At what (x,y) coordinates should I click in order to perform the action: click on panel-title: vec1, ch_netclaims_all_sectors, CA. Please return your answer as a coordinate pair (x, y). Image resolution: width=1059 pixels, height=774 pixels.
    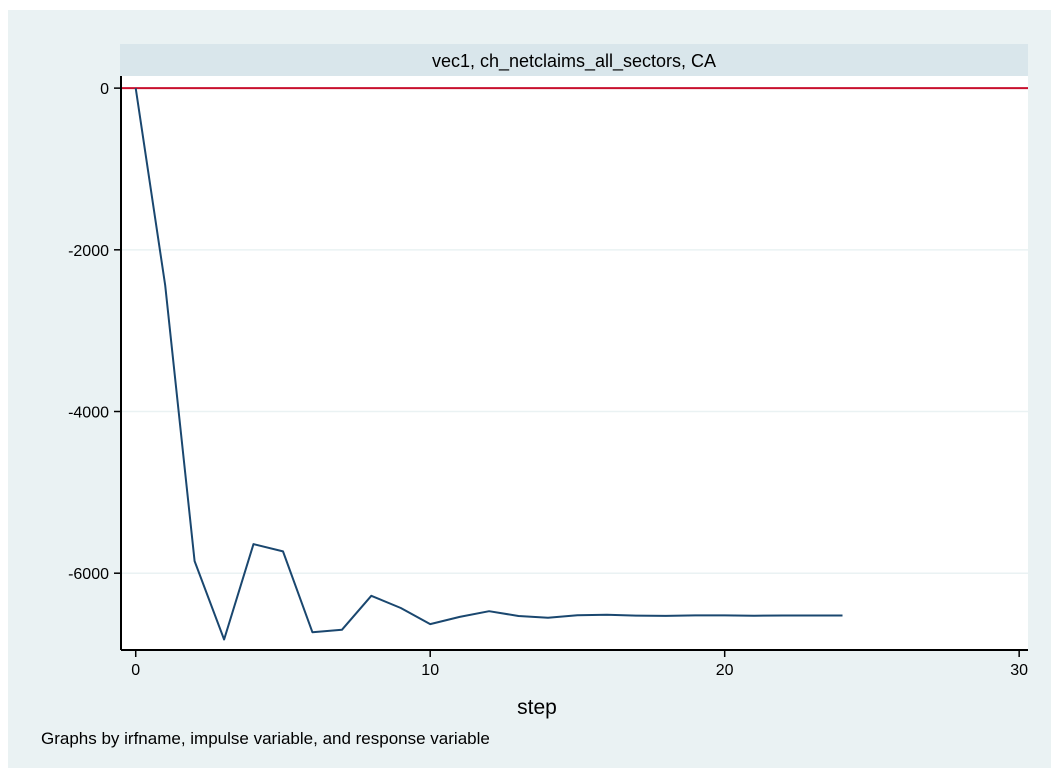
    Looking at the image, I should click on (574, 61).